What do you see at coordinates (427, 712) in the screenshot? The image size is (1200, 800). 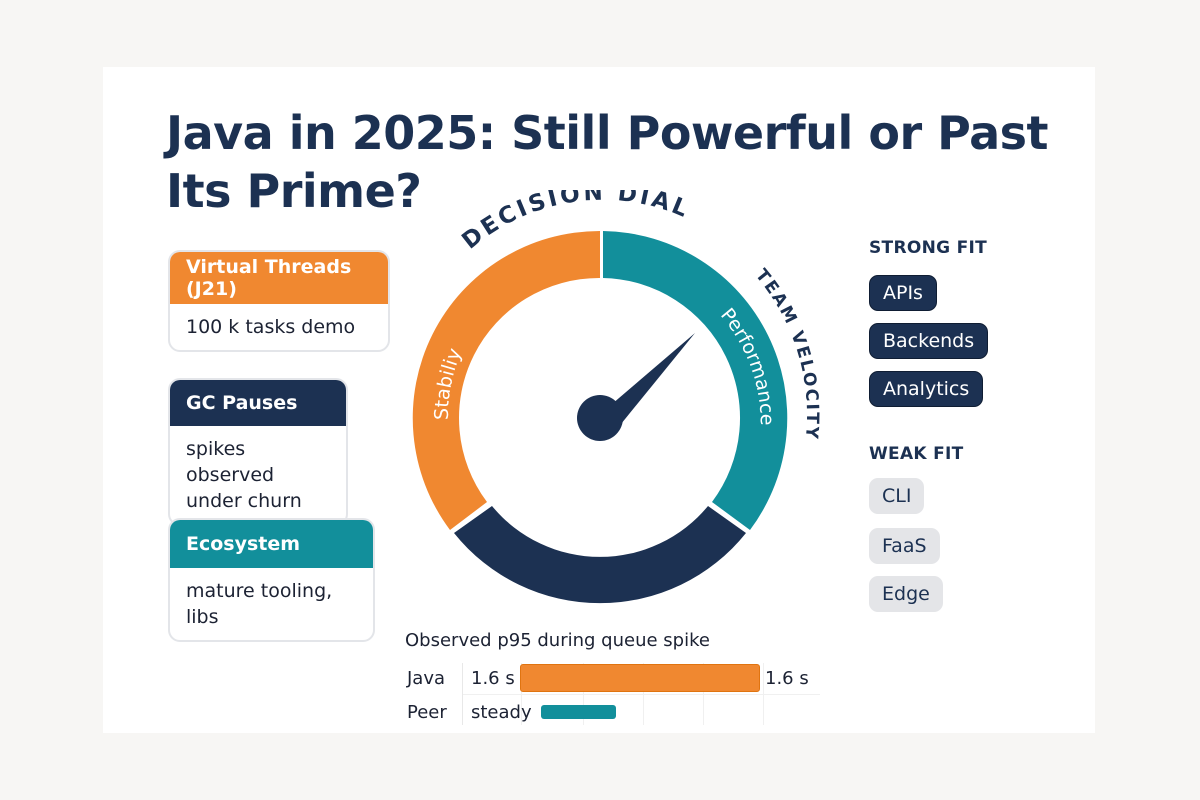 I see `row-label-peer: Peer` at bounding box center [427, 712].